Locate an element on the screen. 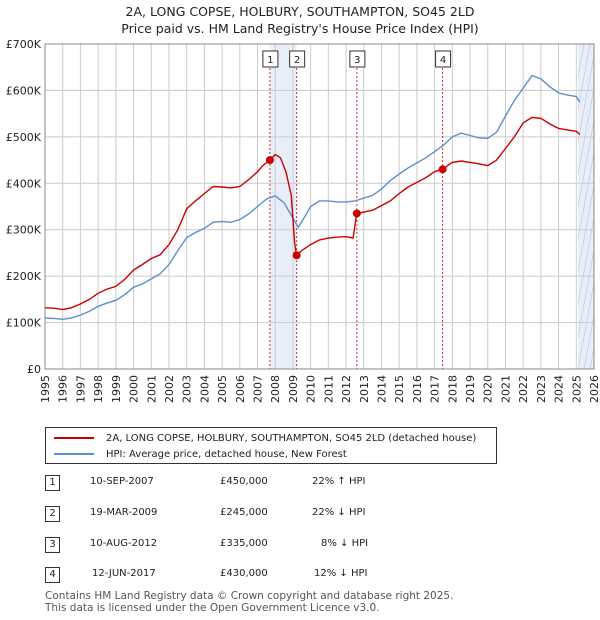 The height and width of the screenshot is (620, 600). marker-badge-label: 2 is located at coordinates (297, 60).